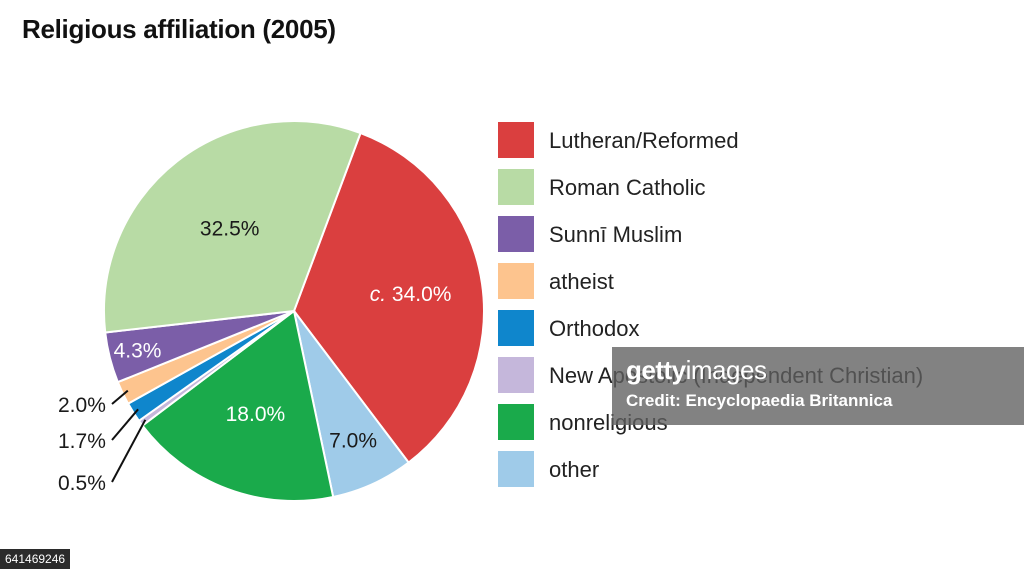  Describe the element at coordinates (581, 281) in the screenshot. I see `legend-label: atheist` at that location.